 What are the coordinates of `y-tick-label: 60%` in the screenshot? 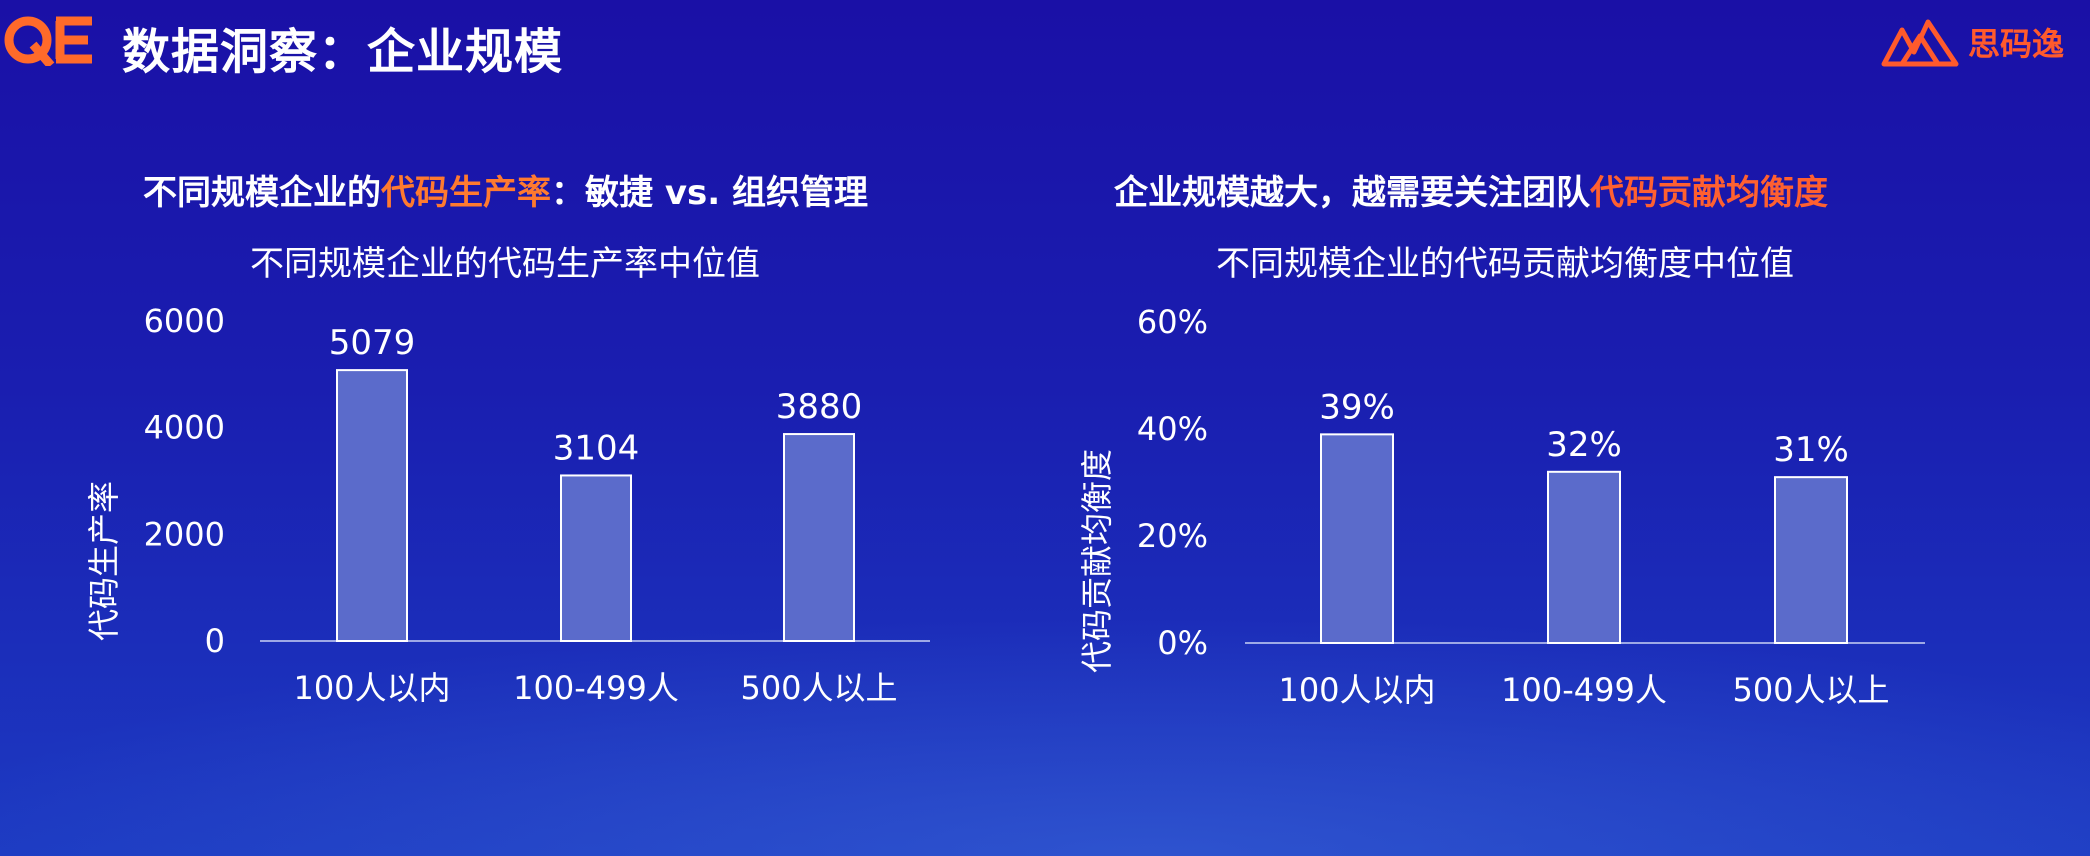 It's located at (1172, 322).